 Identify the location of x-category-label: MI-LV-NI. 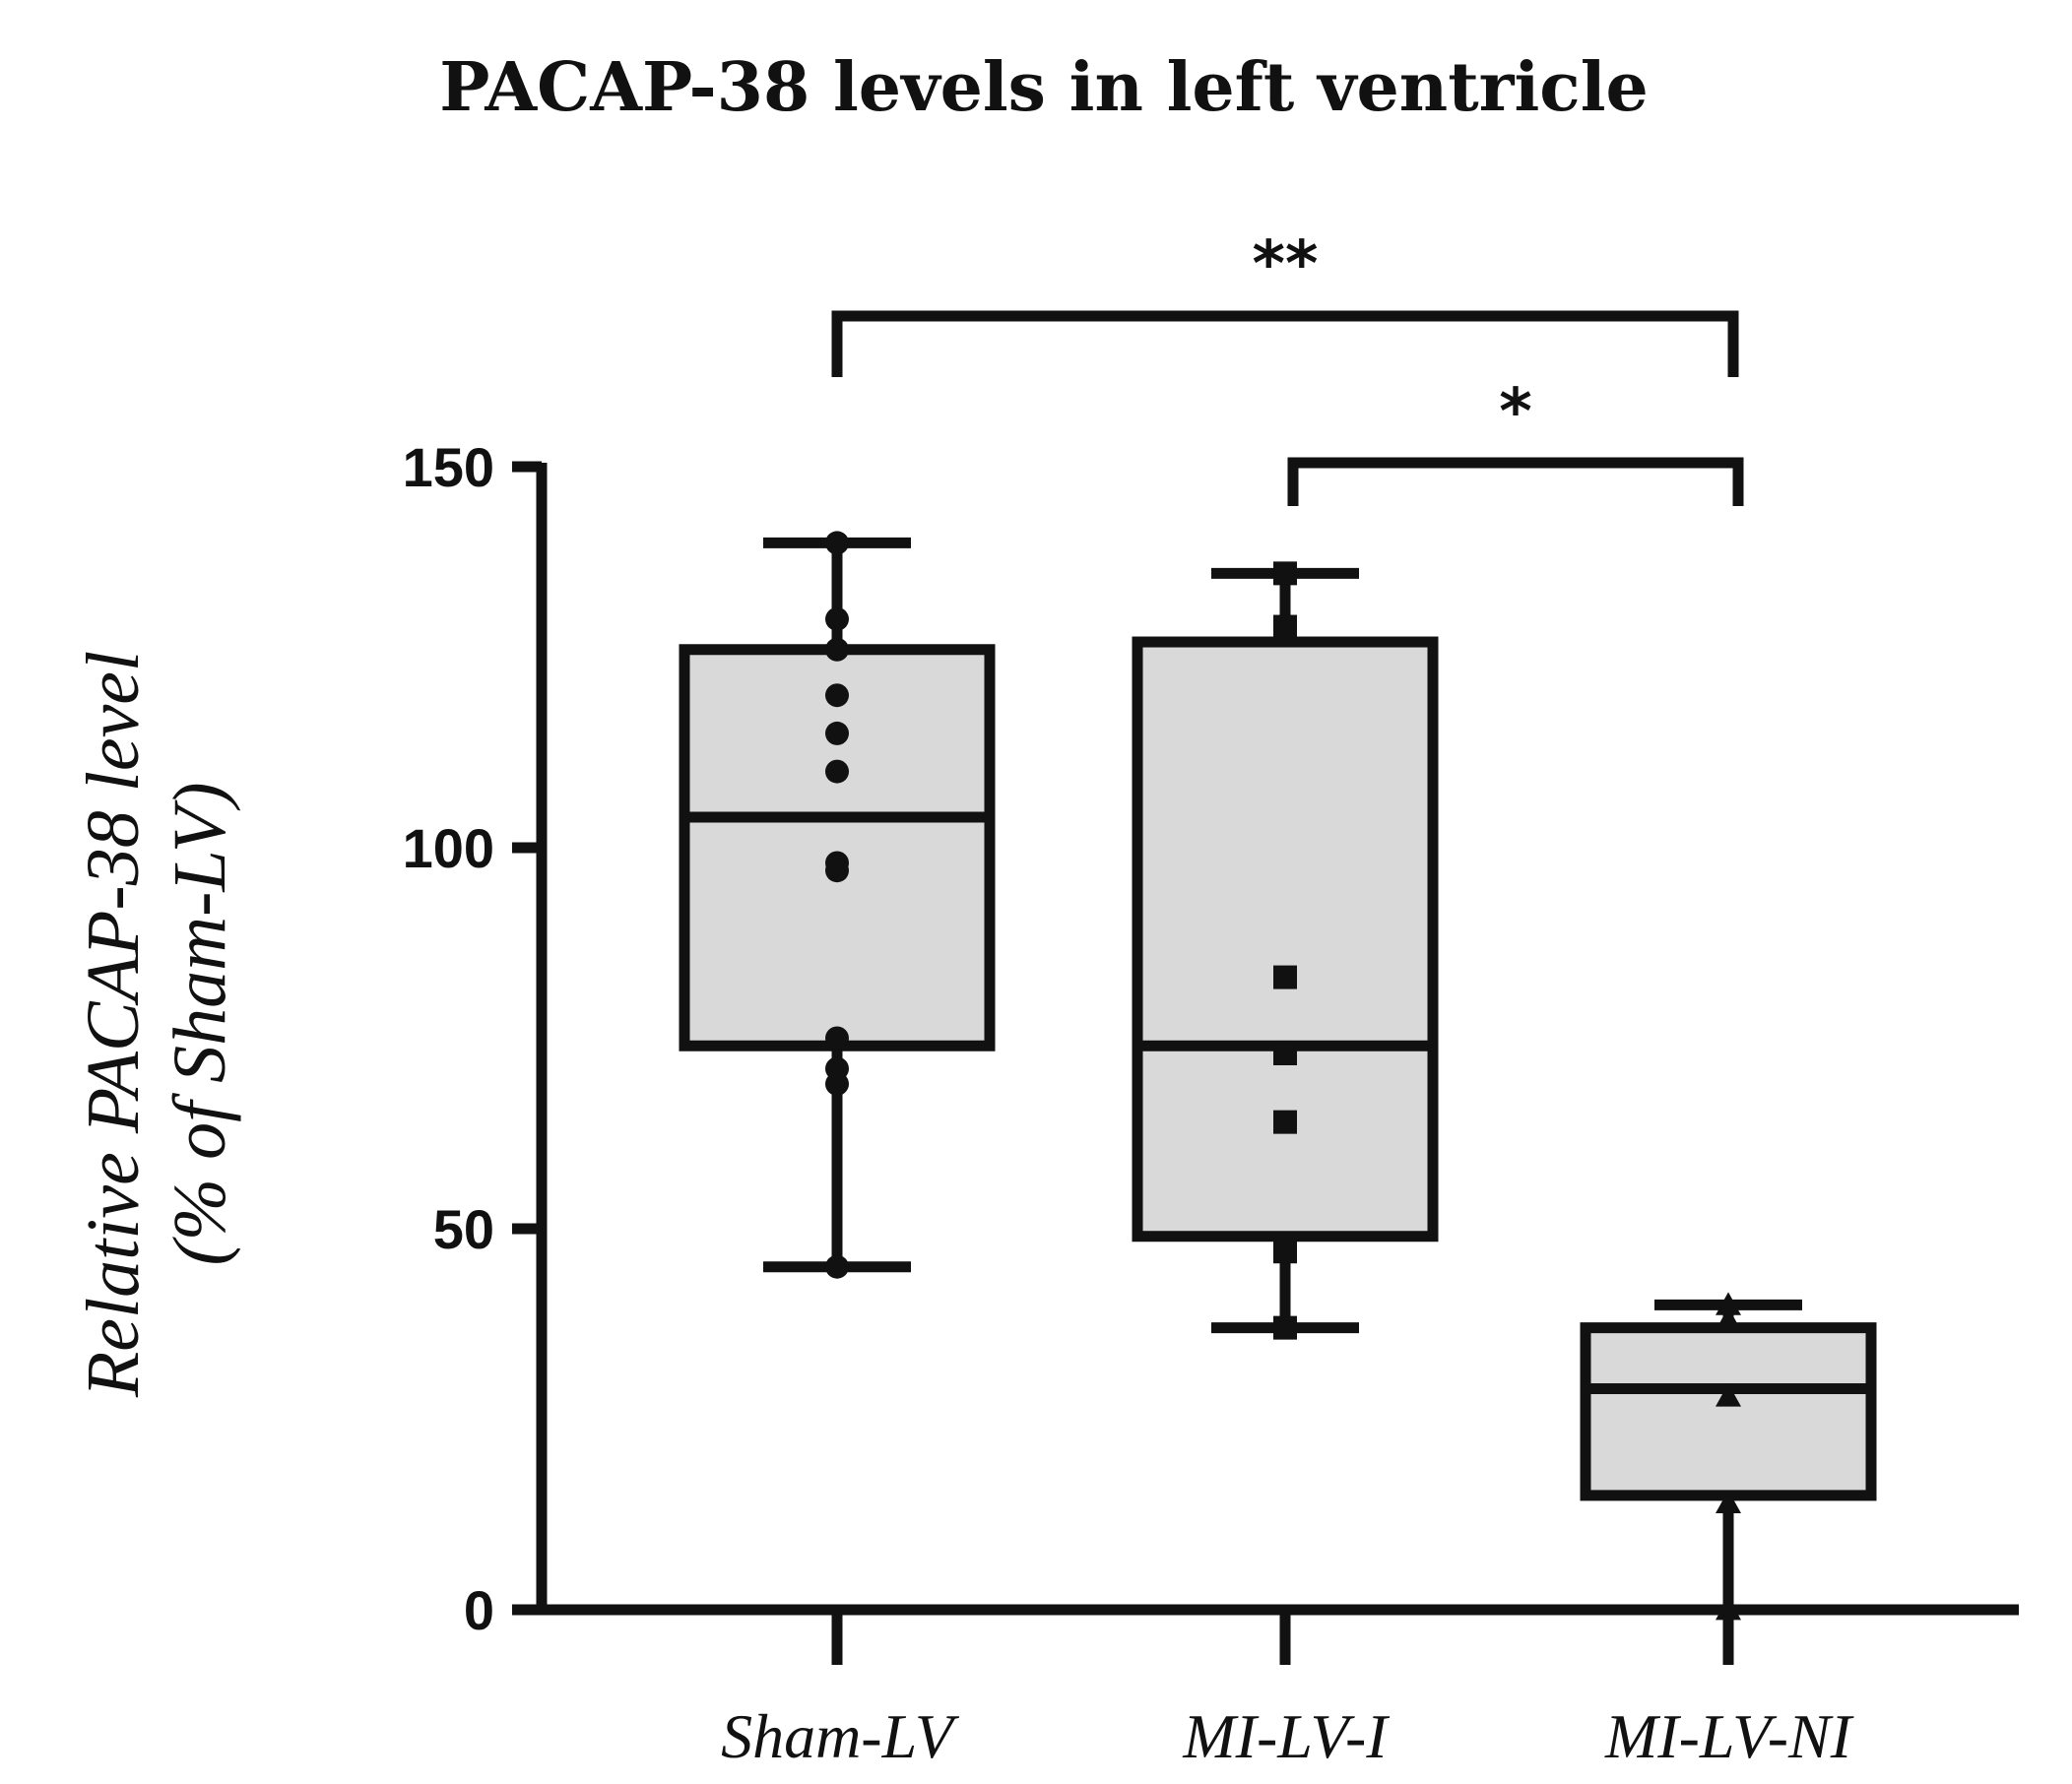
(1729, 1736).